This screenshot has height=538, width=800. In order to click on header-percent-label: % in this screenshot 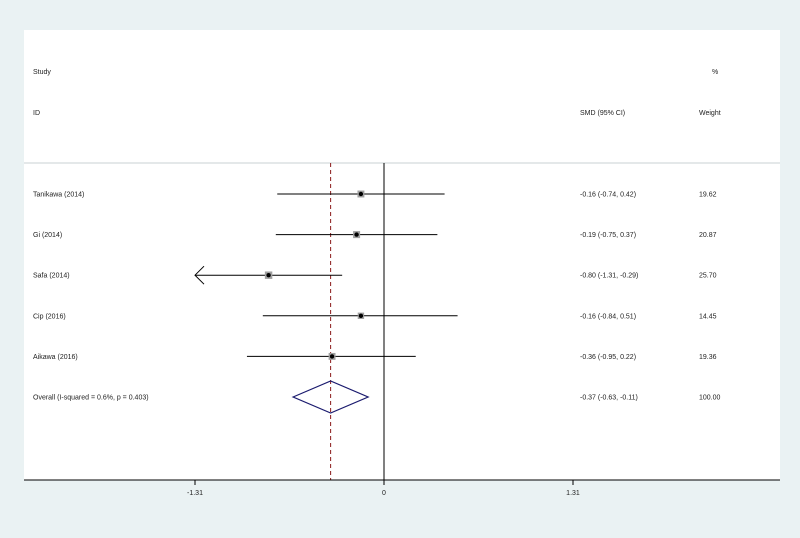, I will do `click(715, 72)`.